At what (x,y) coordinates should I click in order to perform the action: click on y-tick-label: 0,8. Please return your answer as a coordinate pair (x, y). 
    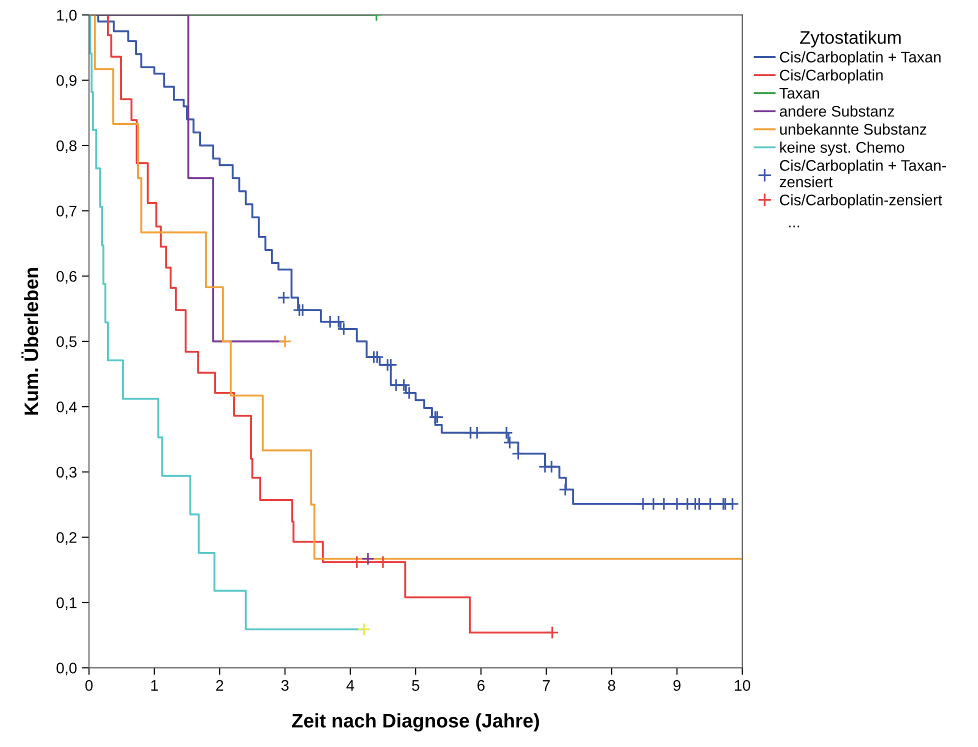
    Looking at the image, I should click on (66, 147).